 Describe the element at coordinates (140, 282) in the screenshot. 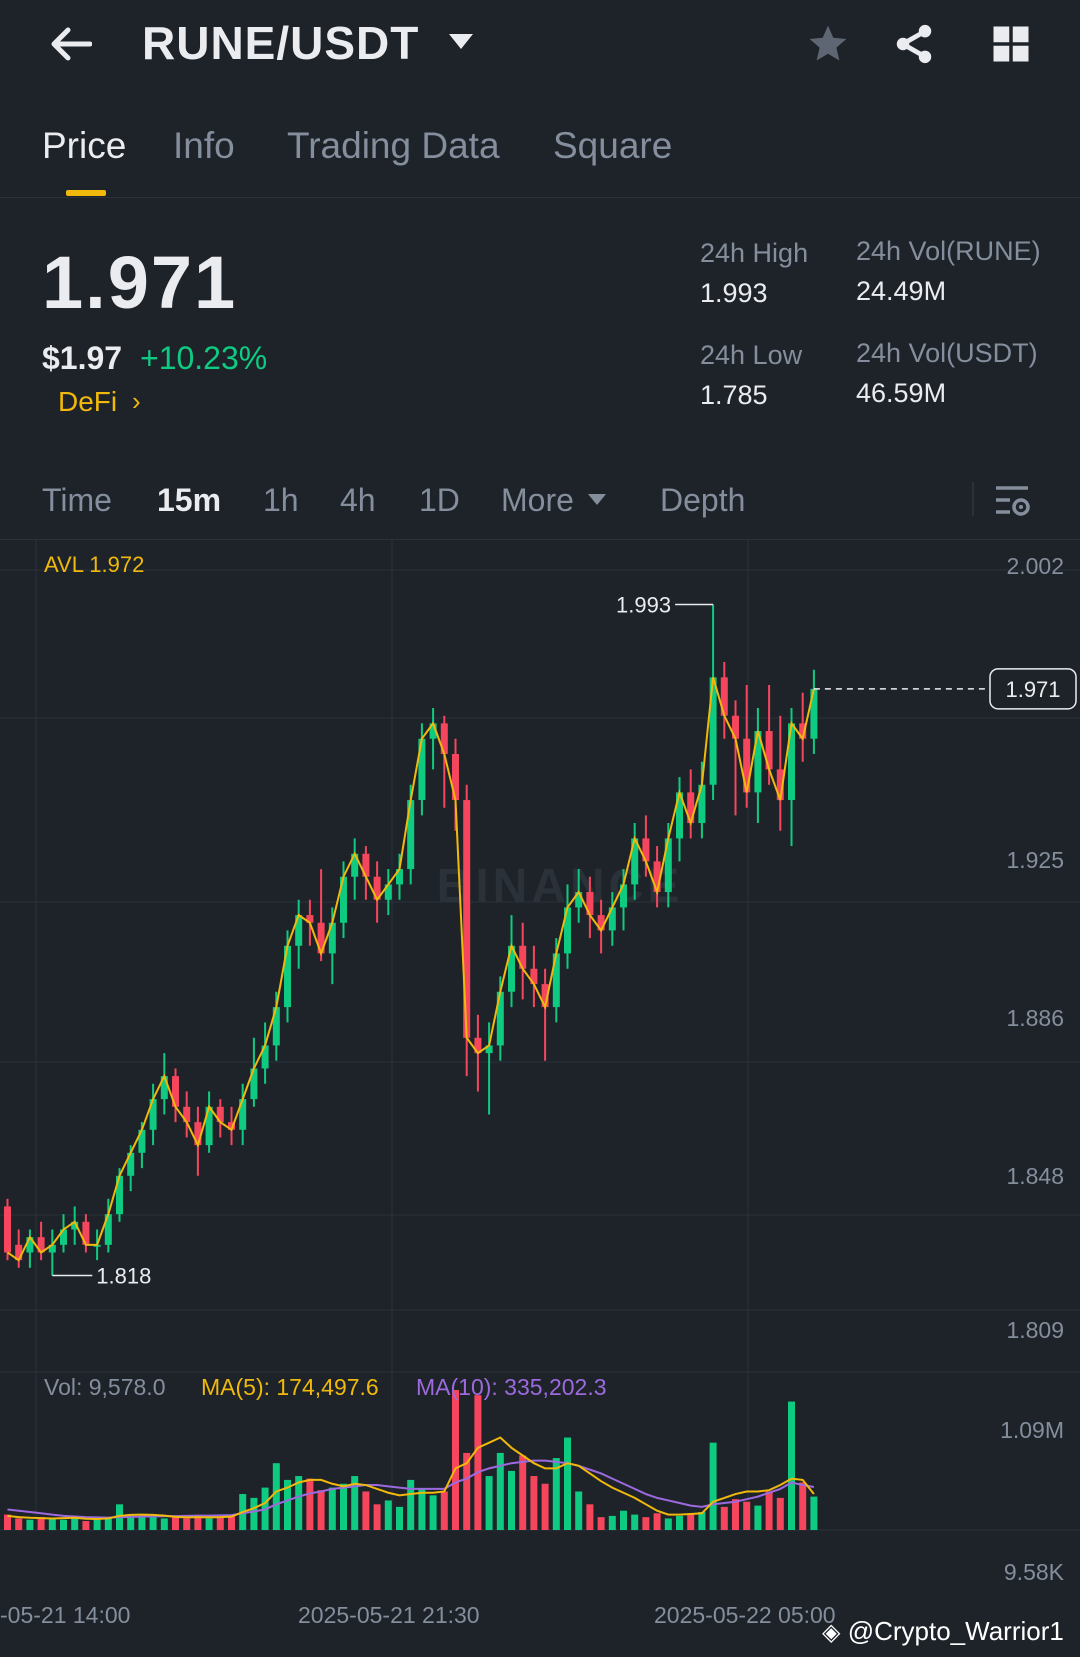

I see `last-price: 1.971` at that location.